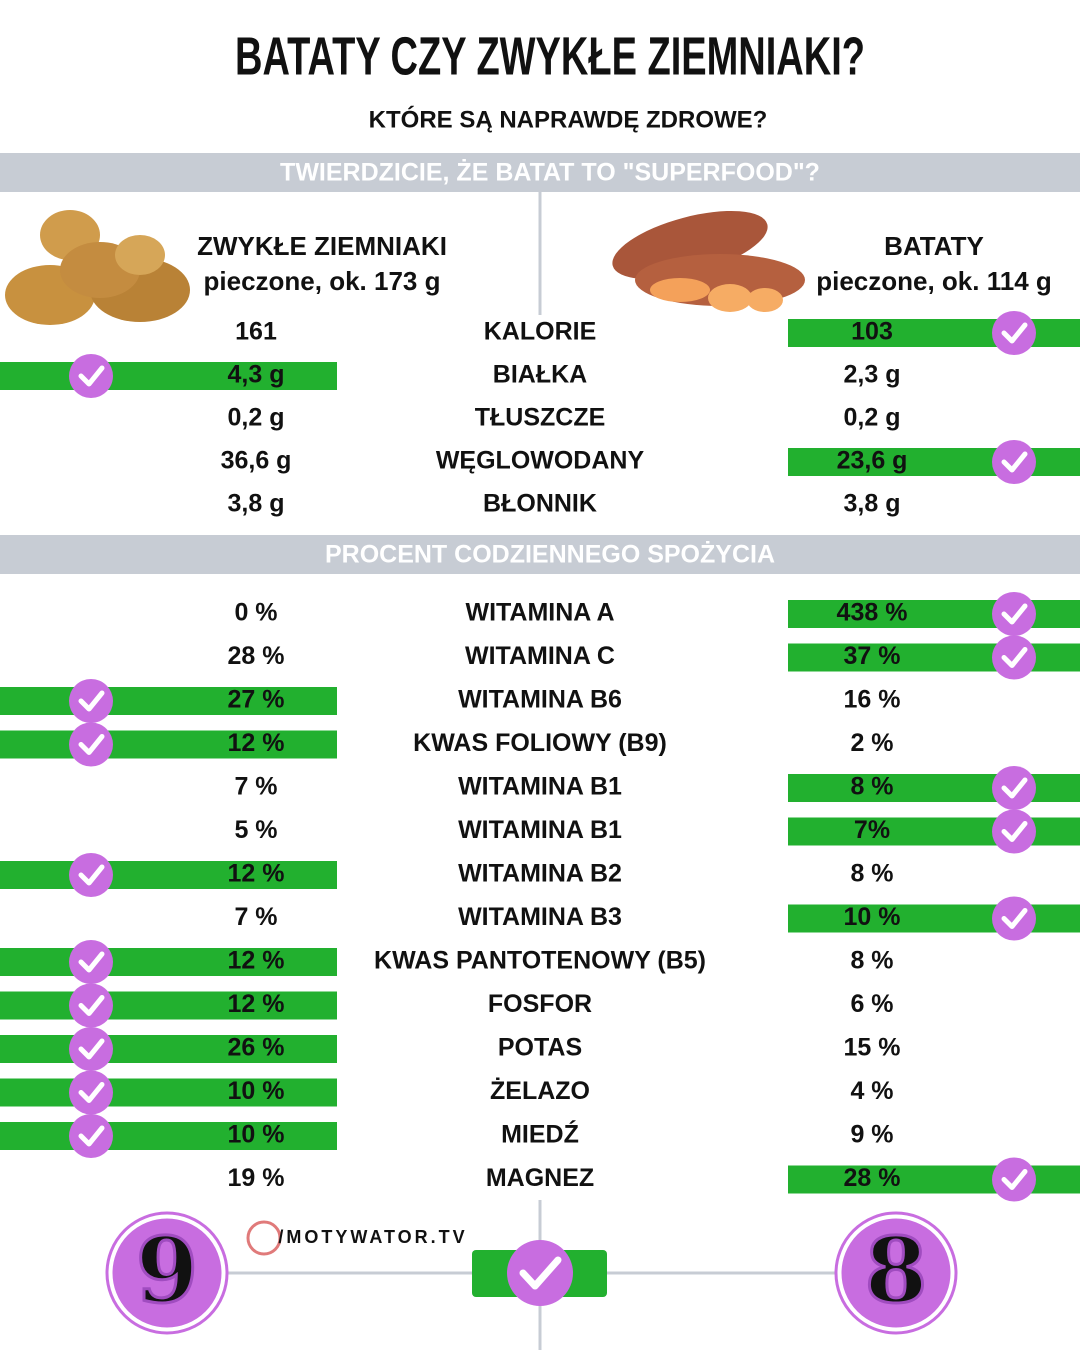 The image size is (1080, 1350). I want to click on nutrient-label: KWAS FOLIOWY (B9), so click(540, 743).